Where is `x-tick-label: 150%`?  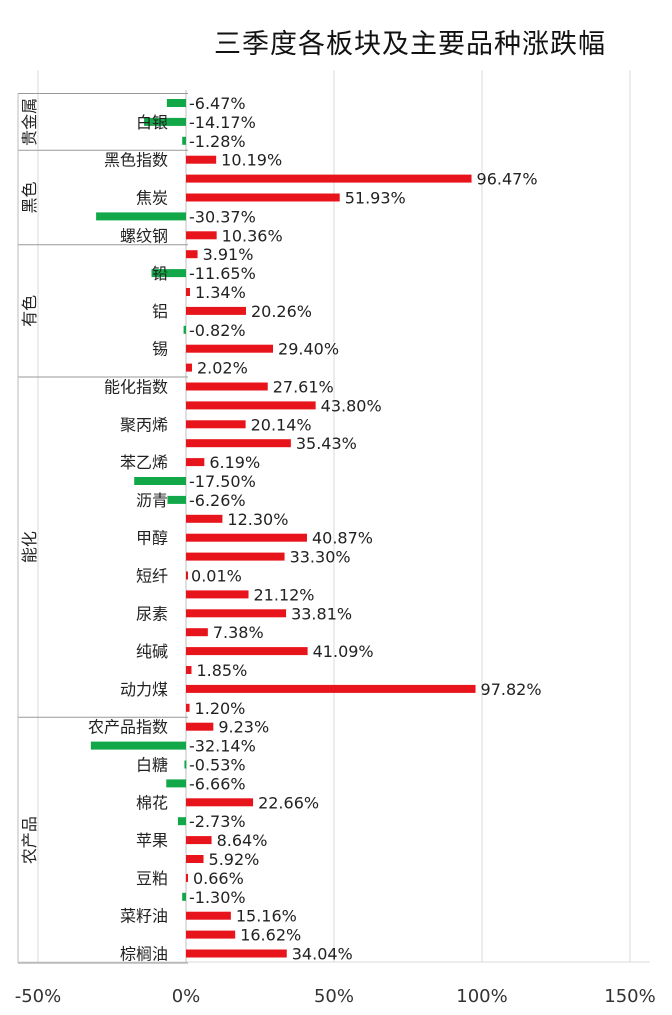 x-tick-label: 150% is located at coordinates (629, 996).